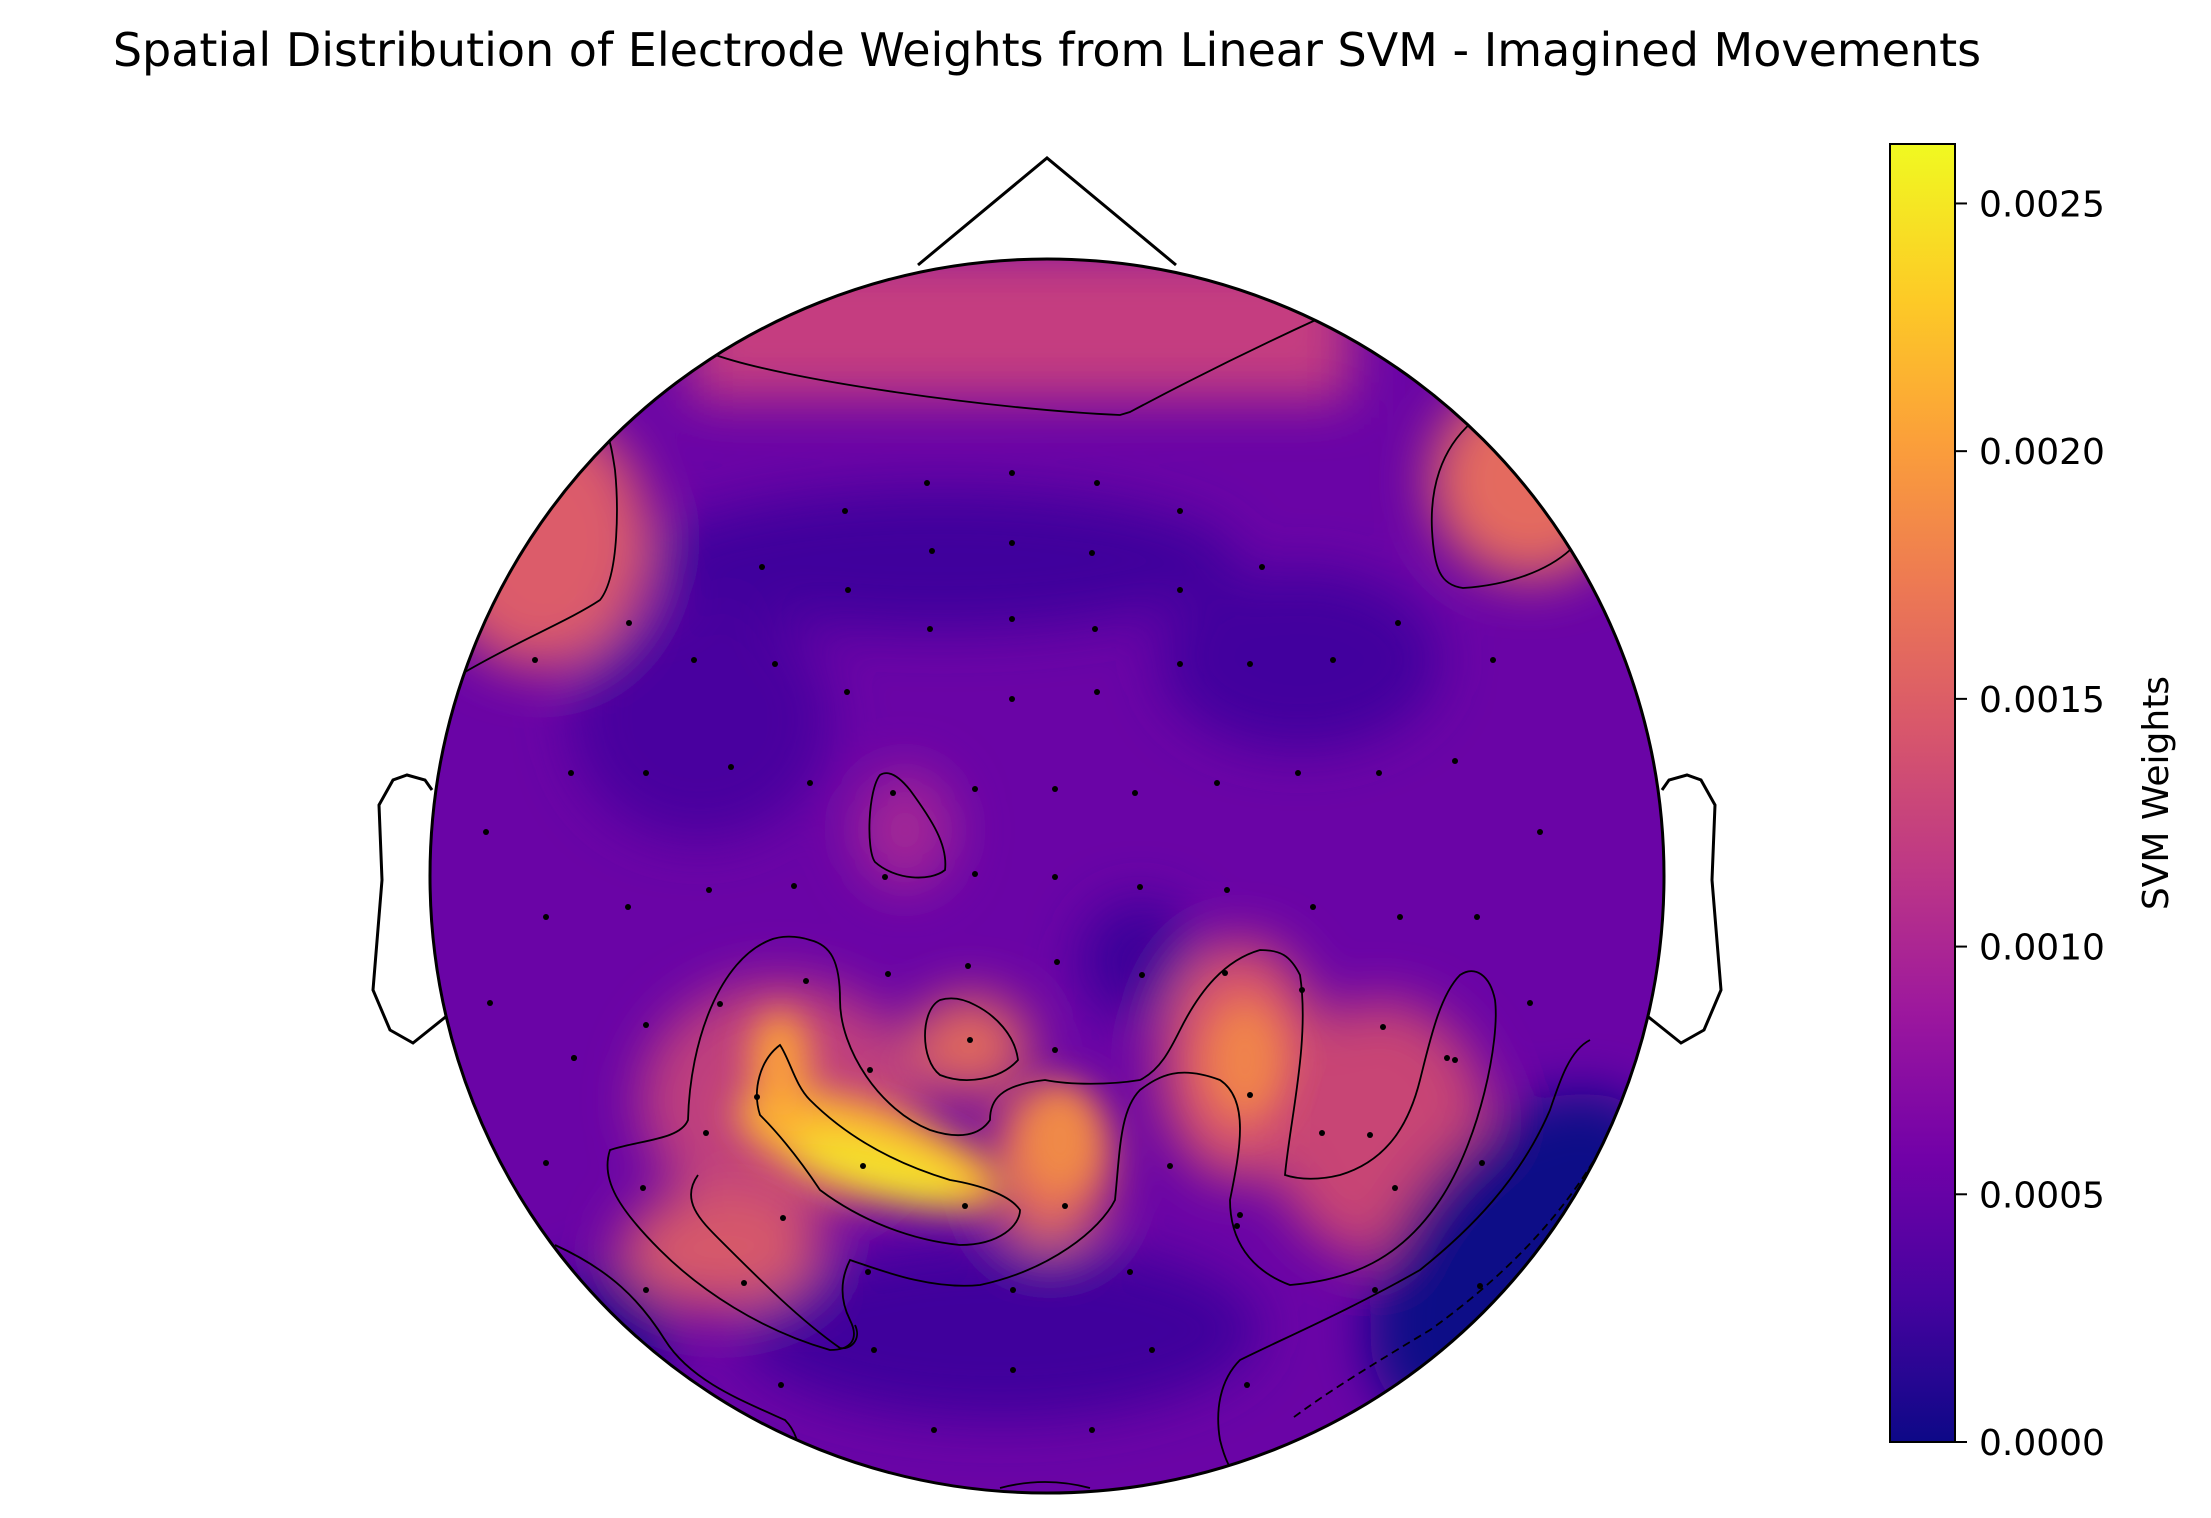 This screenshot has width=2211, height=1518. What do you see at coordinates (2042, 1443) in the screenshot?
I see `colorbar-tick-label: 0.0000` at bounding box center [2042, 1443].